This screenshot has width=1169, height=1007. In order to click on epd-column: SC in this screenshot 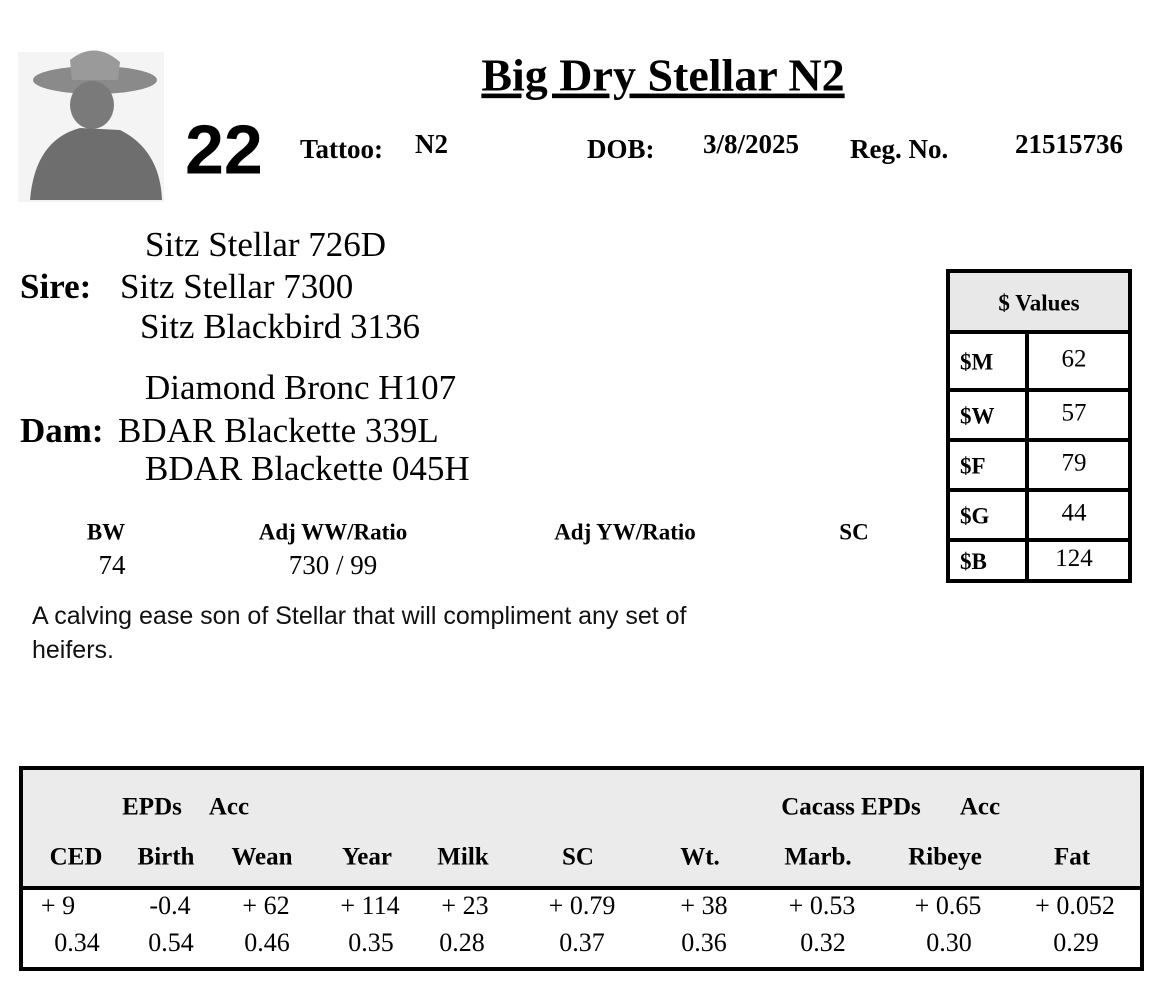, I will do `click(578, 857)`.